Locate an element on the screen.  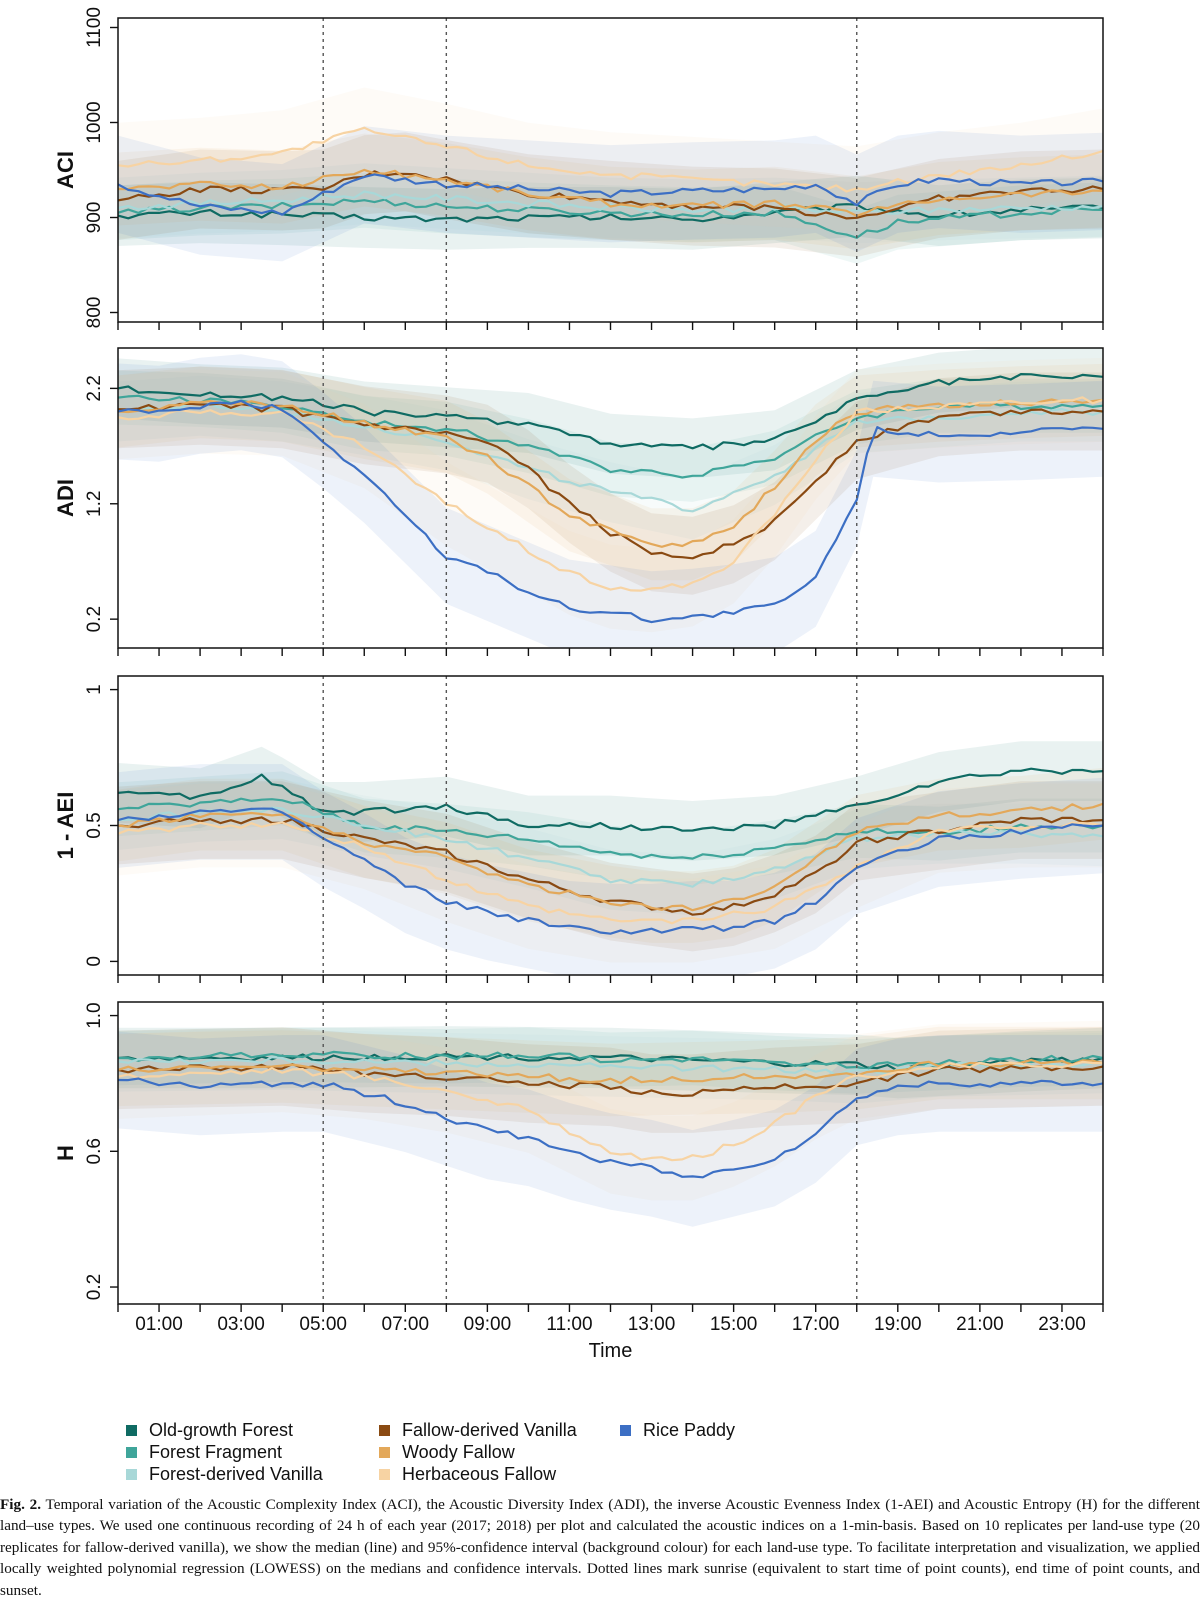
legend-item-rice-paddy: Rice Paddy is located at coordinates (677, 1430).